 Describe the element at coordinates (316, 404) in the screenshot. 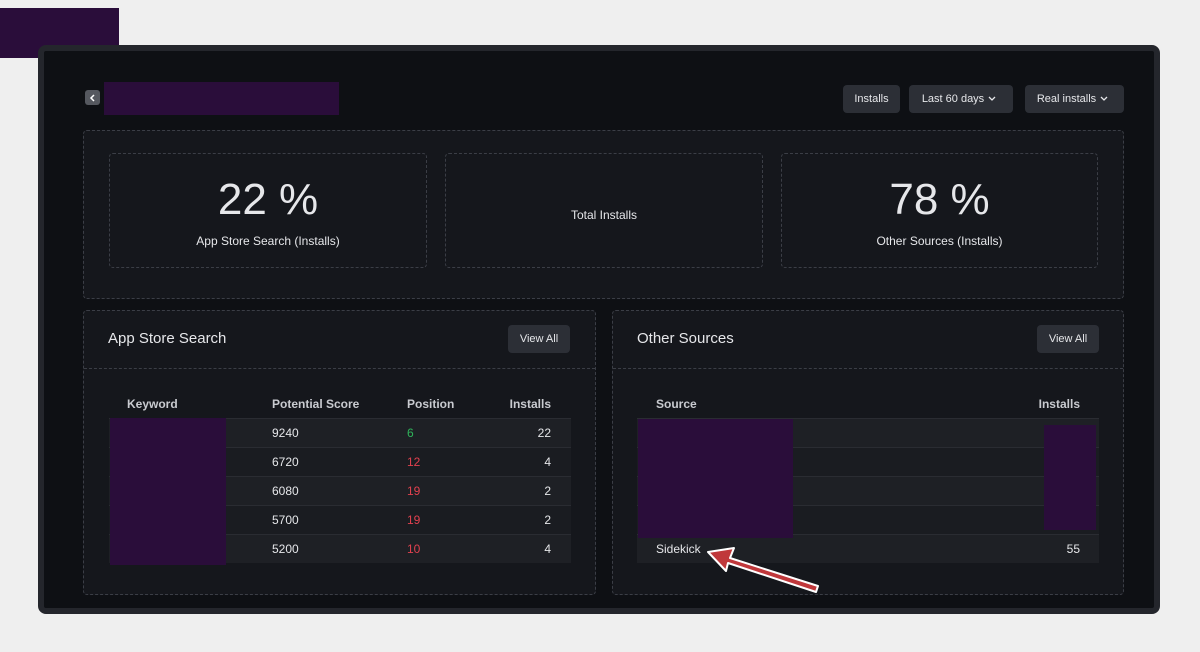

I see `column-header: Potential Score` at that location.